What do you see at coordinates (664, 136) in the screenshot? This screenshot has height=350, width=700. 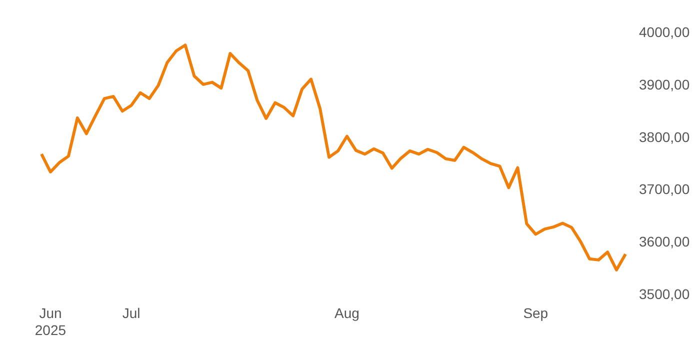 I see `y-tick-label: 3800,00` at bounding box center [664, 136].